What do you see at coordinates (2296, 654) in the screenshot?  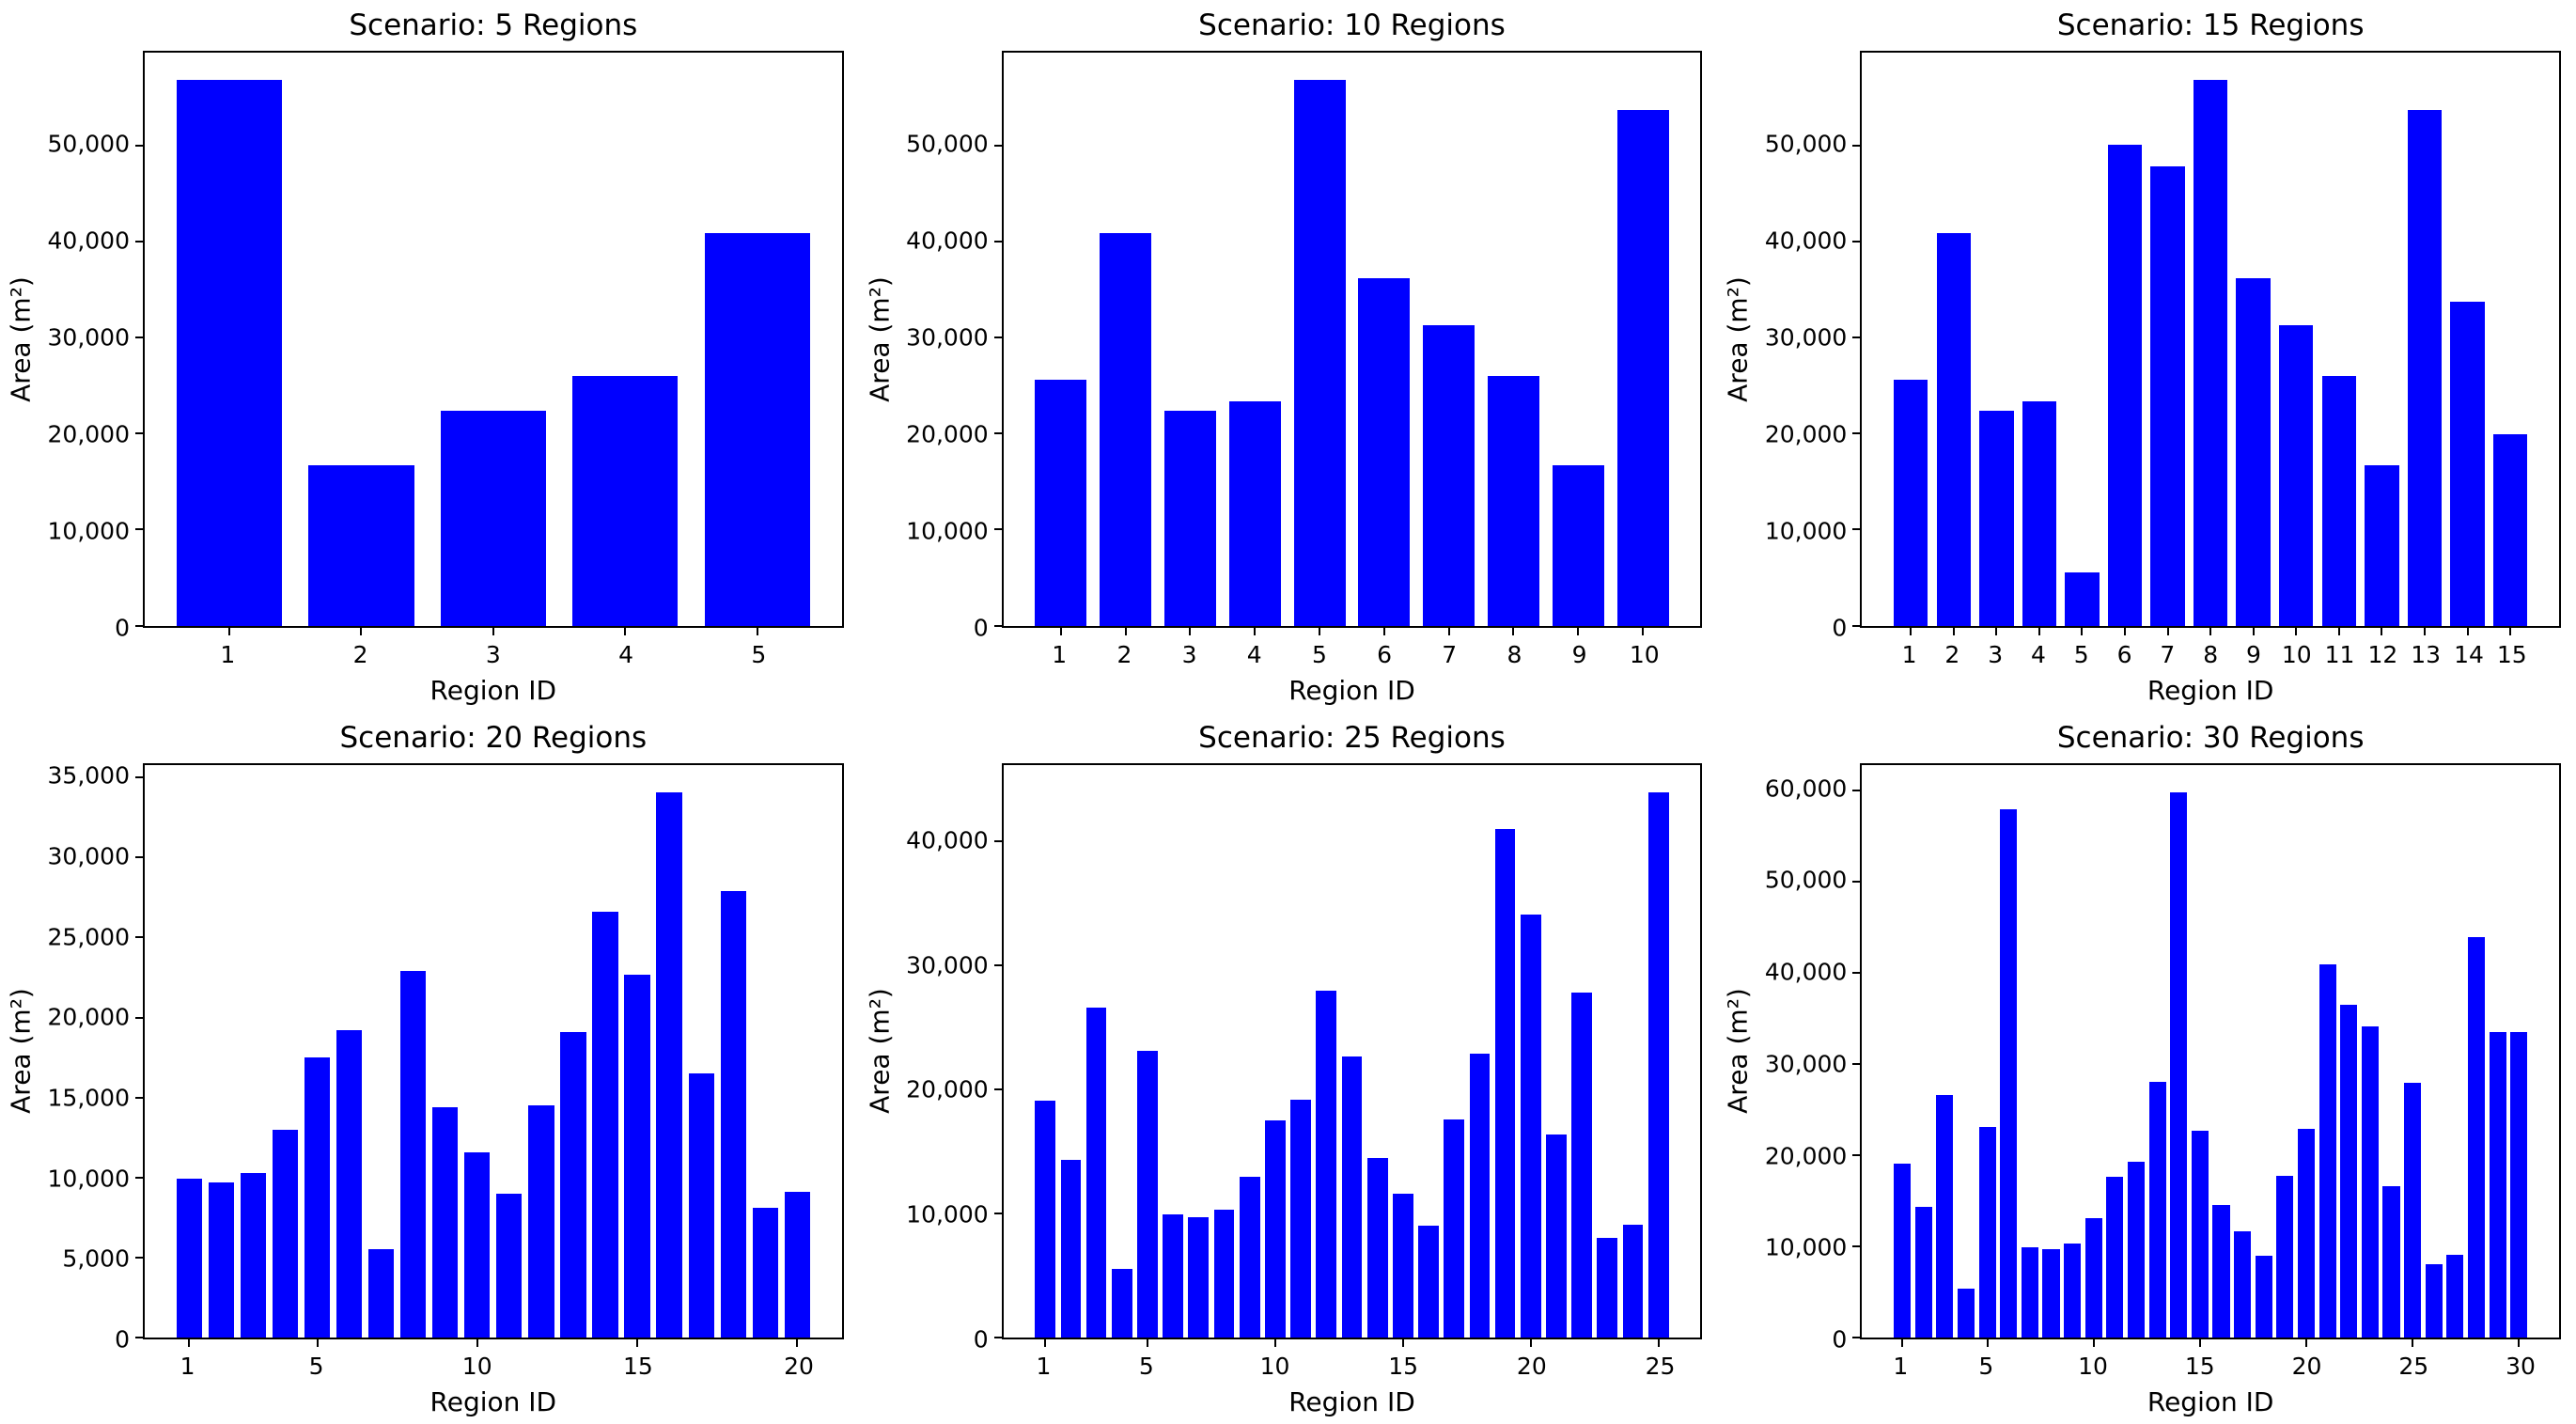 I see `x-tick-label: 10` at bounding box center [2296, 654].